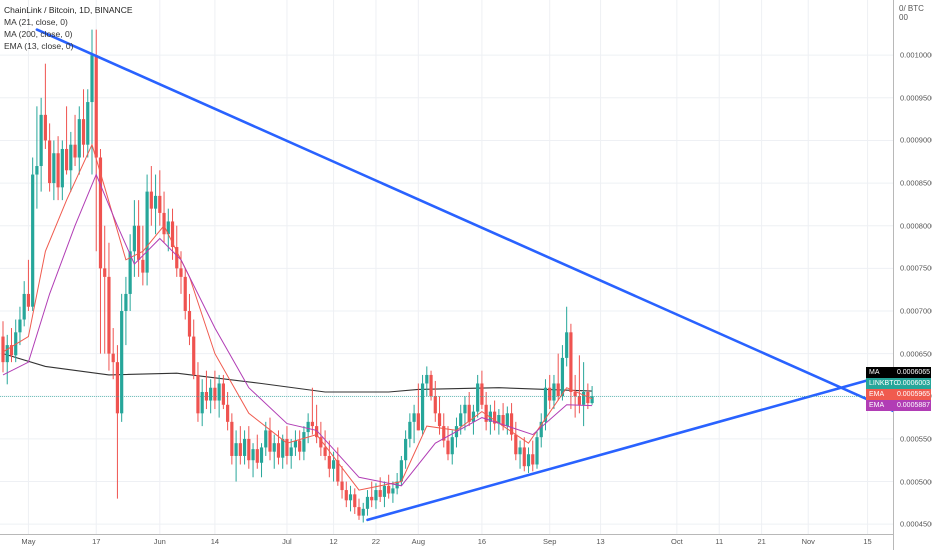 The image size is (932, 550). I want to click on y-tick-label: 0.0005000, so click(916, 482).